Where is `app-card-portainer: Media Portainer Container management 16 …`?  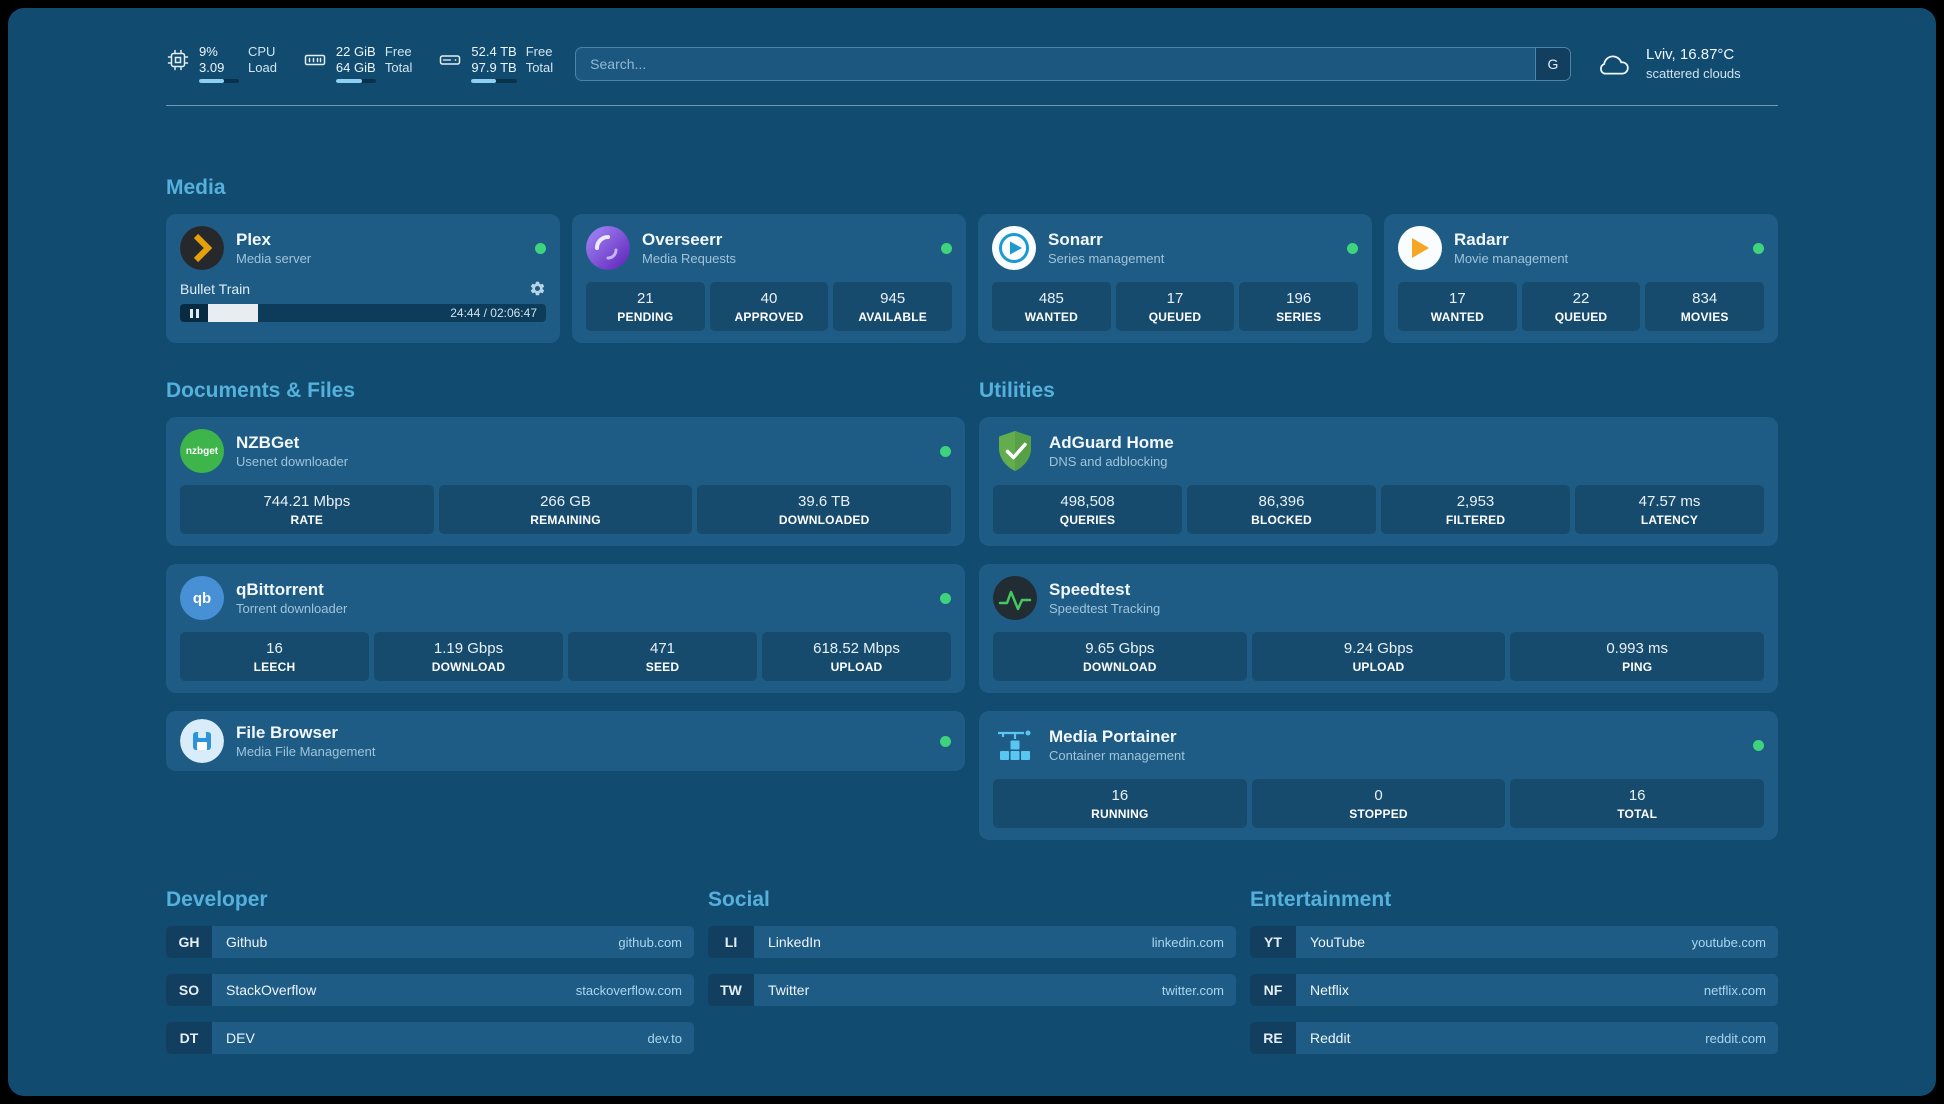
app-card-portainer: Media Portainer Container management 16 … is located at coordinates (1378, 775).